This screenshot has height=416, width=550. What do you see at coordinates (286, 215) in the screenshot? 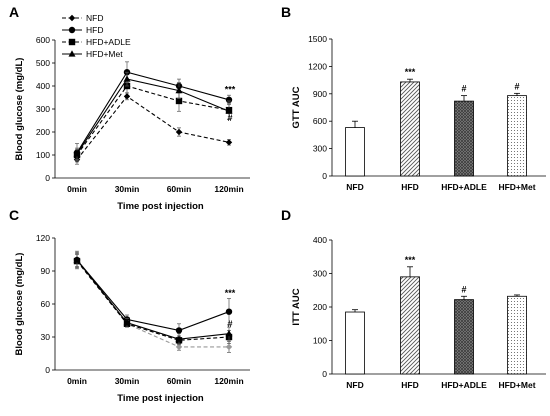
I see `panel-letter: D` at bounding box center [286, 215].